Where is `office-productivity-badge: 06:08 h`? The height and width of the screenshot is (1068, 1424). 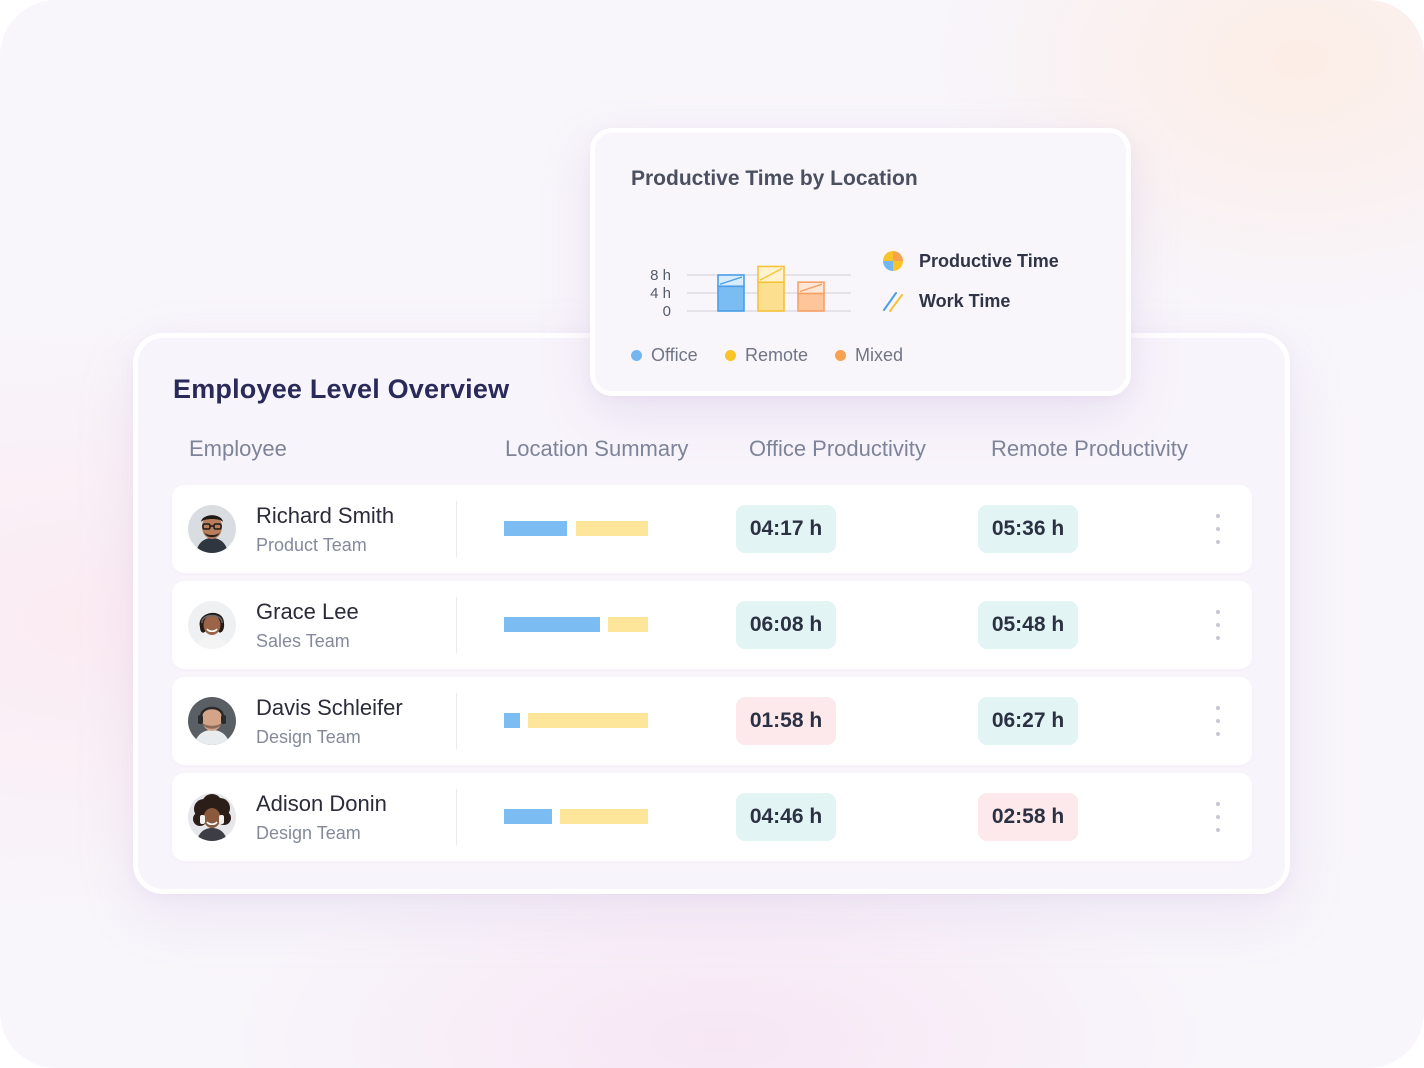 office-productivity-badge: 06:08 h is located at coordinates (786, 625).